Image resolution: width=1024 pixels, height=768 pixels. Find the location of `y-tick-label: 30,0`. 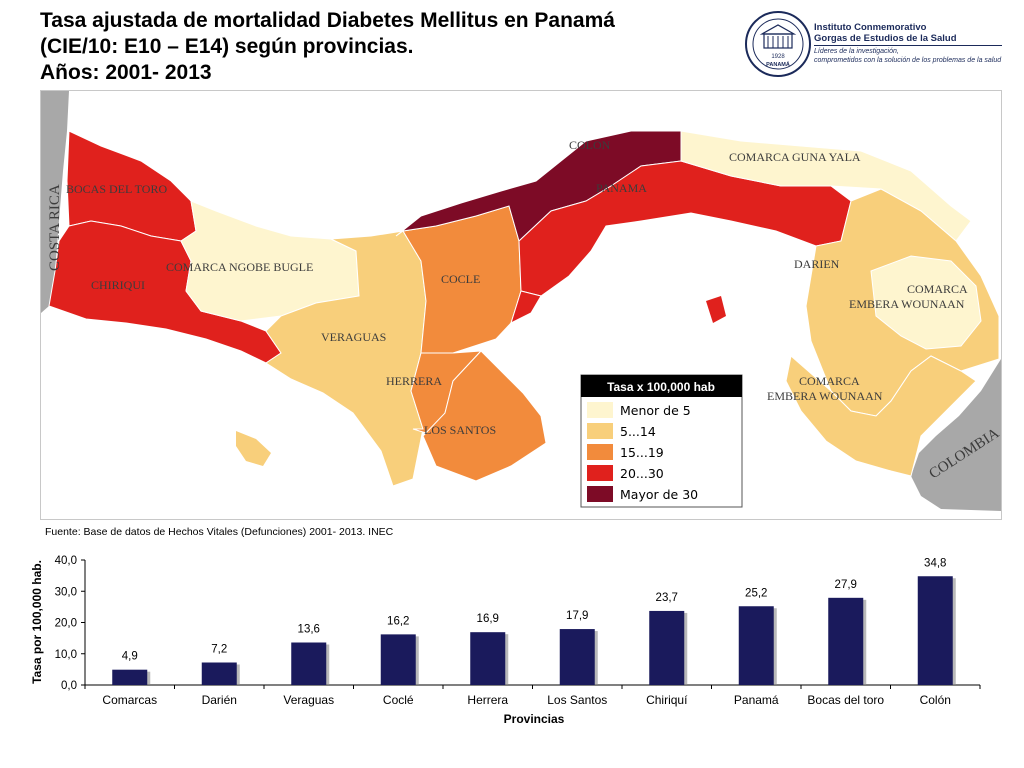

y-tick-label: 30,0 is located at coordinates (66, 592).